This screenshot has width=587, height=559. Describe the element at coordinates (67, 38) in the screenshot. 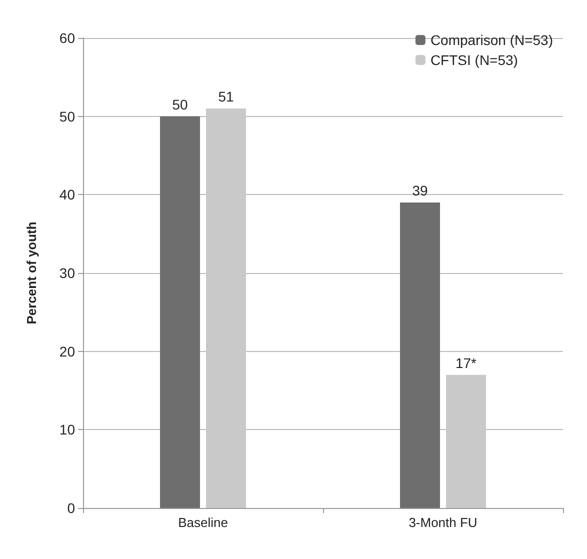

I see `y-tick-label: 60` at that location.